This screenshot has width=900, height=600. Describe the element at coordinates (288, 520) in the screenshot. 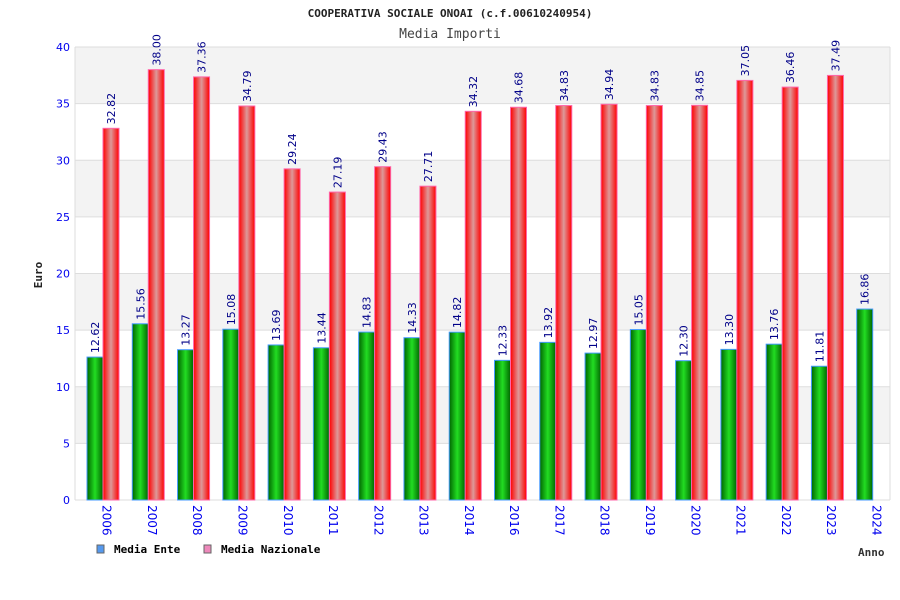

I see `x-tick-label: 2010` at that location.